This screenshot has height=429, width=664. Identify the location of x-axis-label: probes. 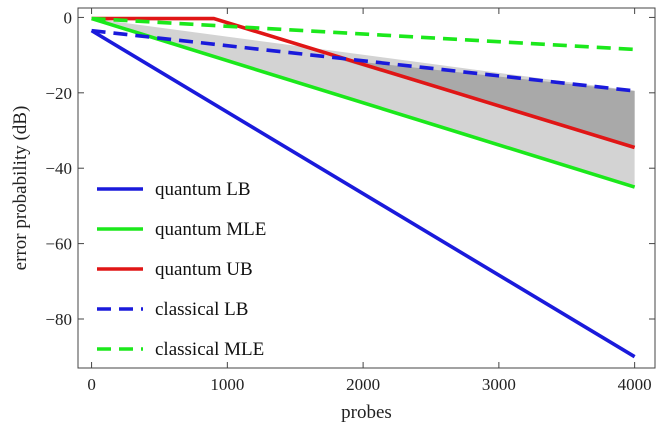
(366, 412).